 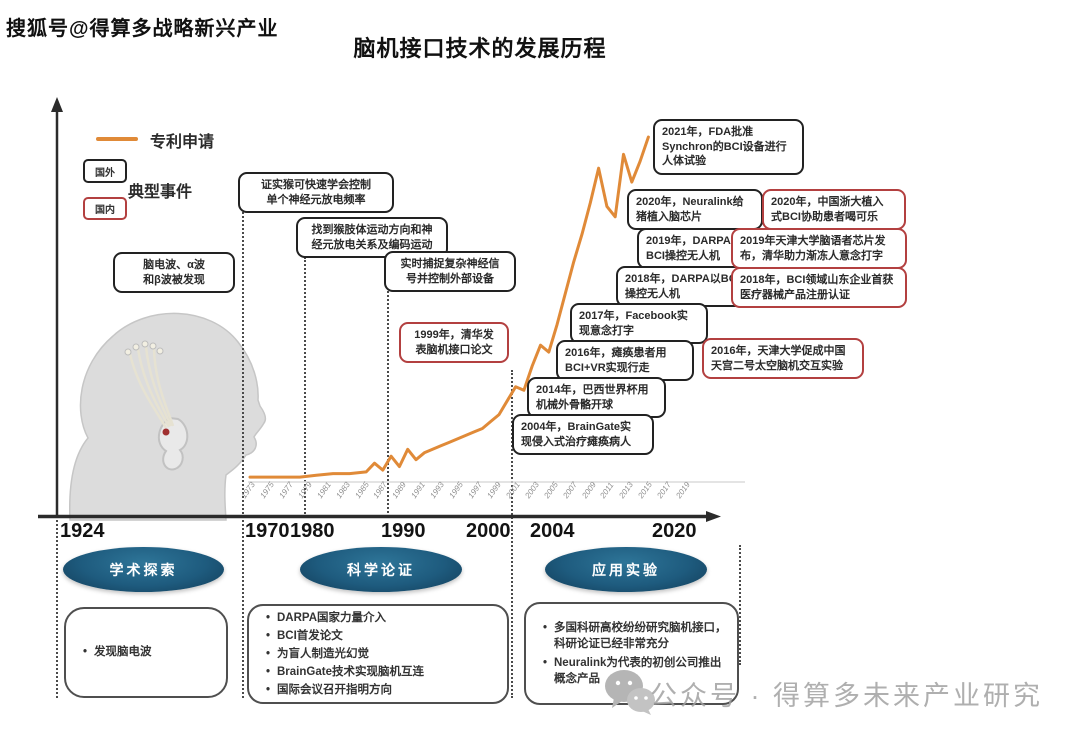 What do you see at coordinates (142, 29) in the screenshot?
I see `watermark-top: 搜狐号@得算多战略新兴产业` at bounding box center [142, 29].